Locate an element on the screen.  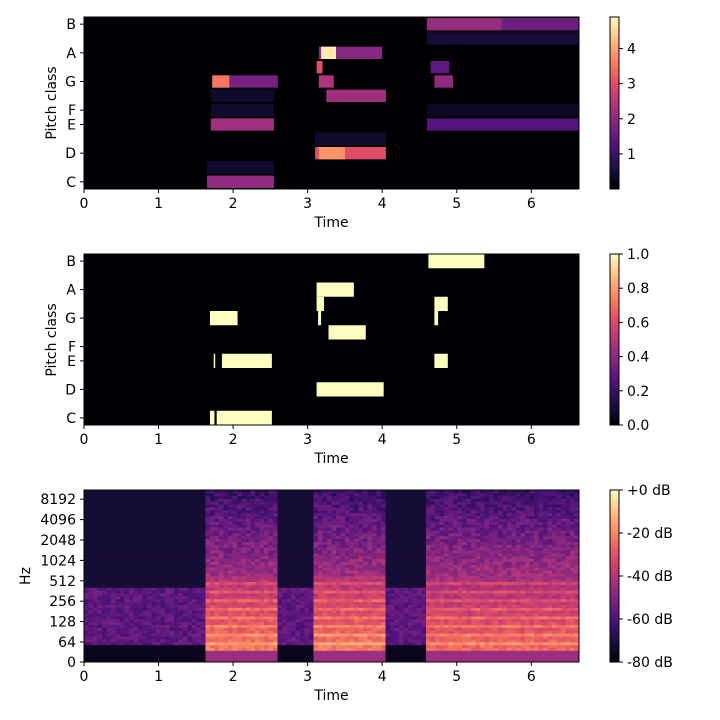
colorbar-tick-label: 0.4 is located at coordinates (638, 358).